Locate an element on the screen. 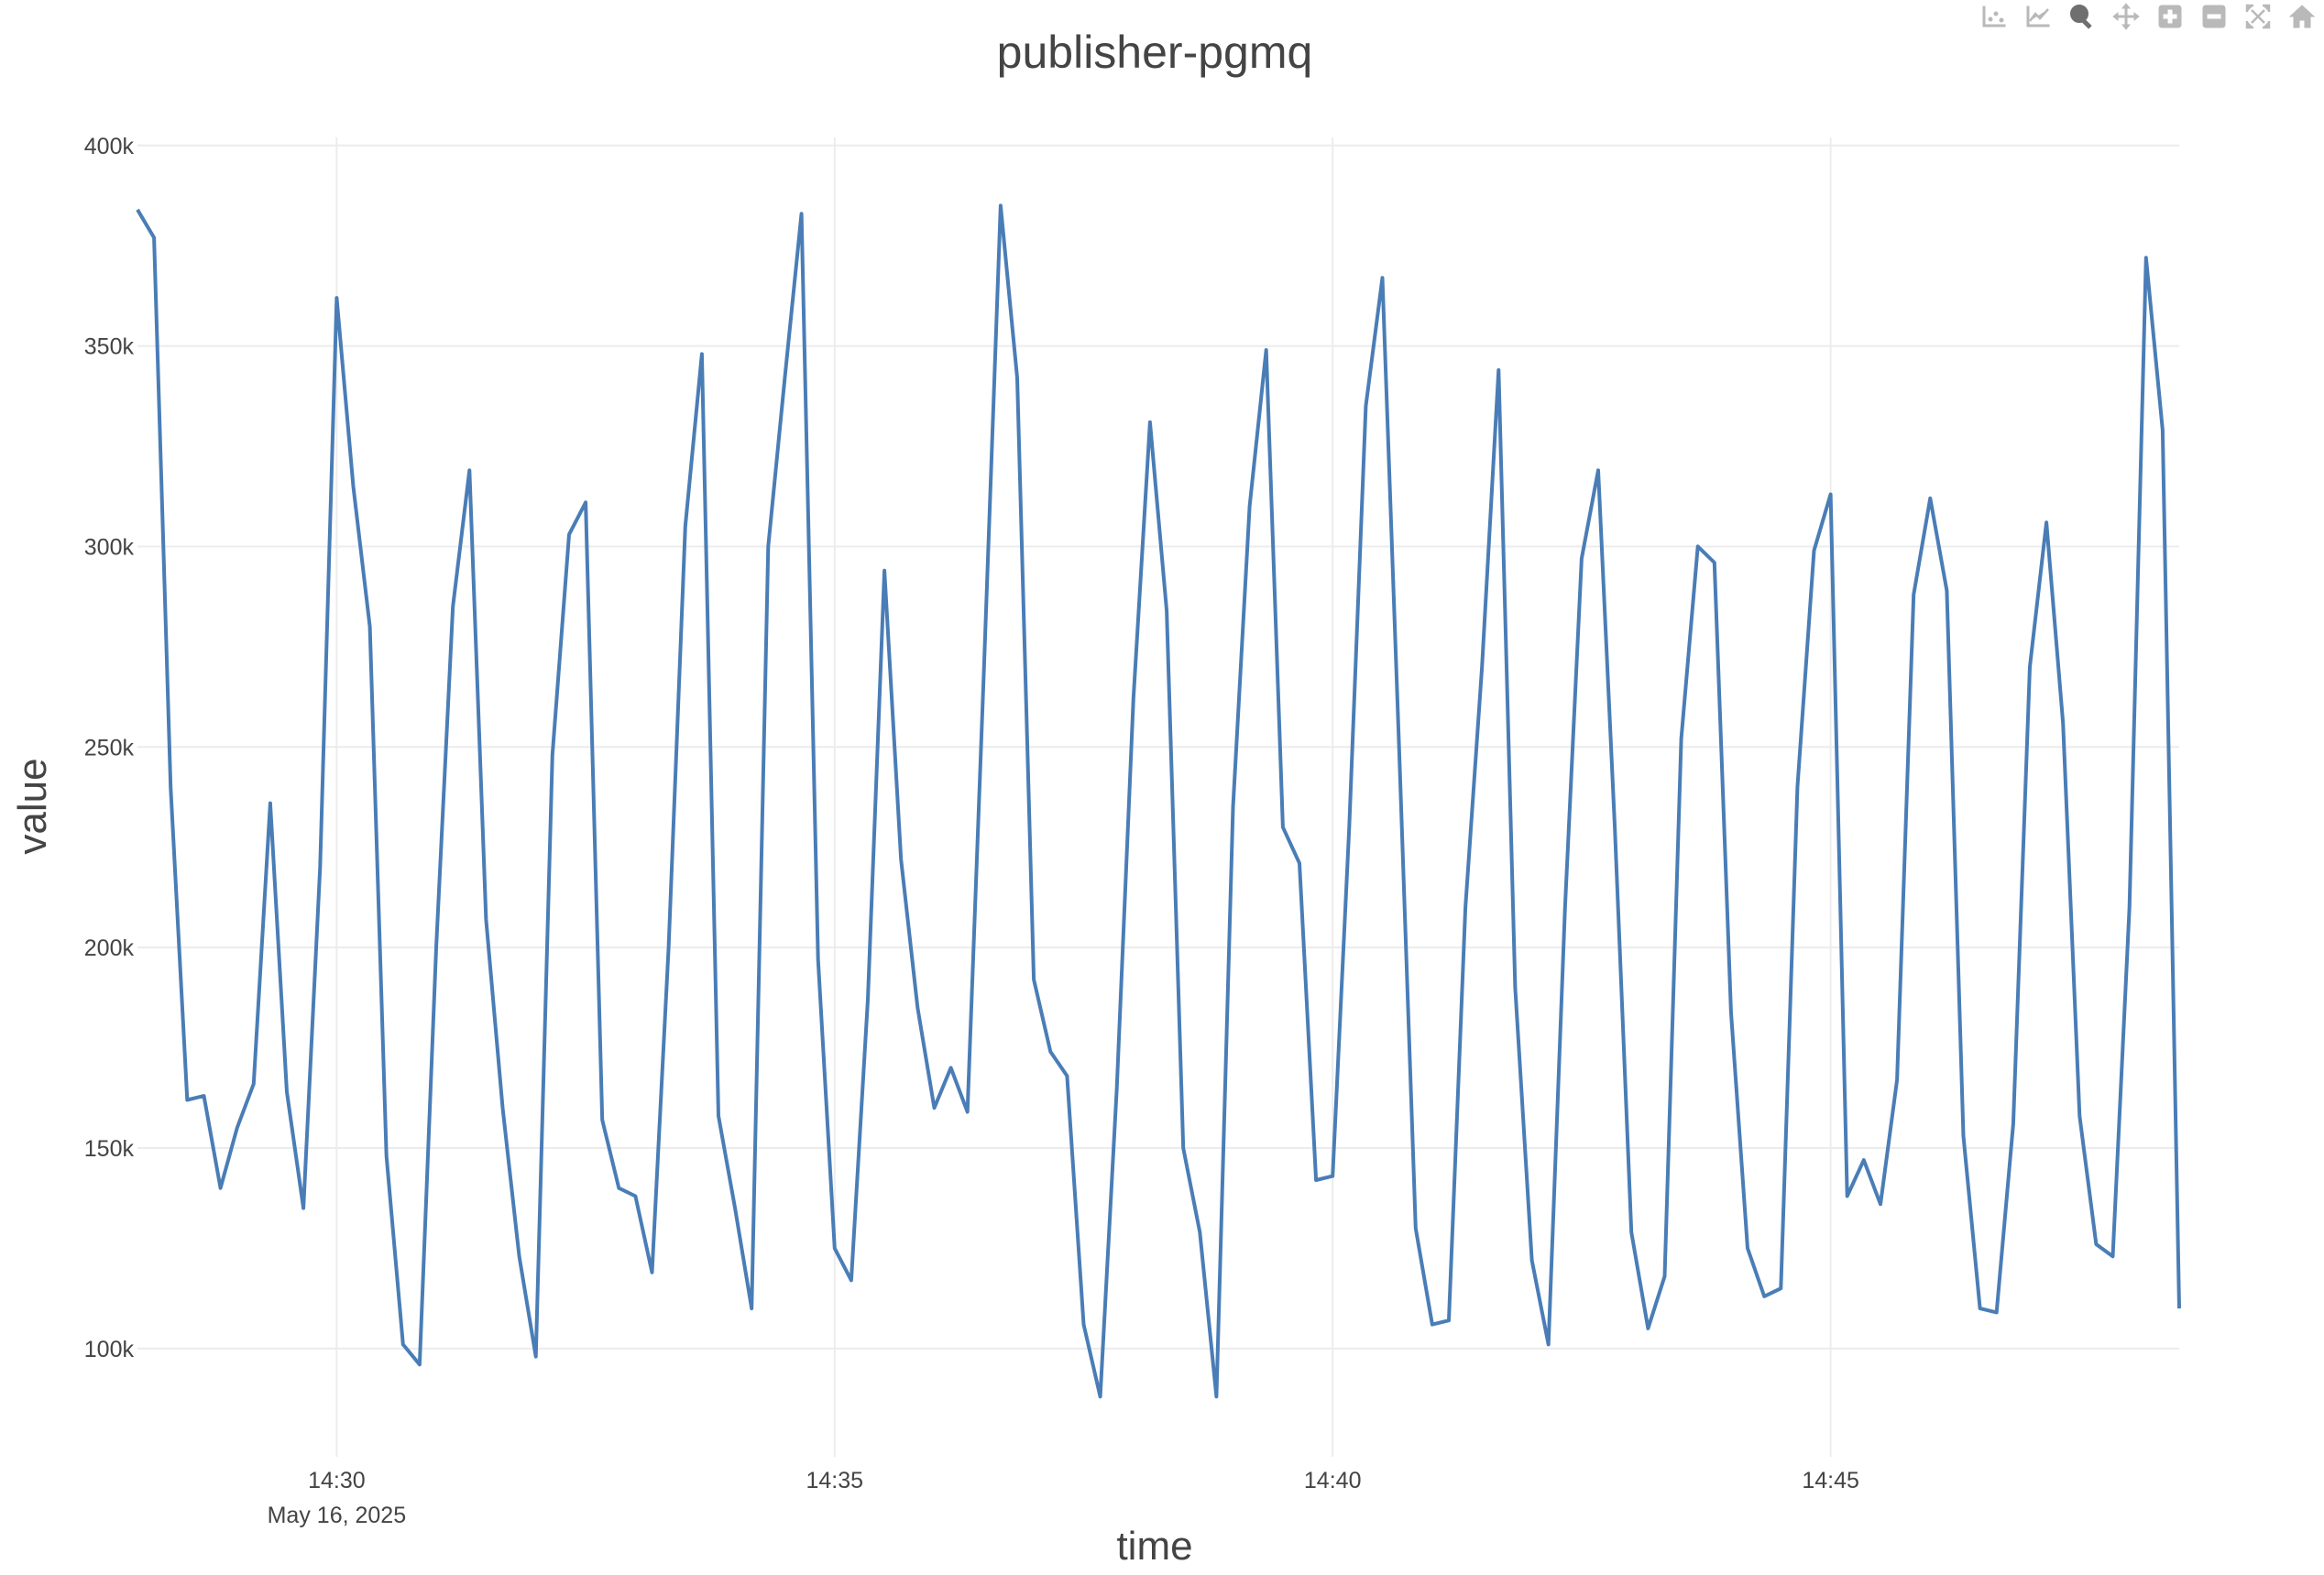 Image resolution: width=2324 pixels, height=1575 pixels. zoom-out-button is located at coordinates (2214, 16).